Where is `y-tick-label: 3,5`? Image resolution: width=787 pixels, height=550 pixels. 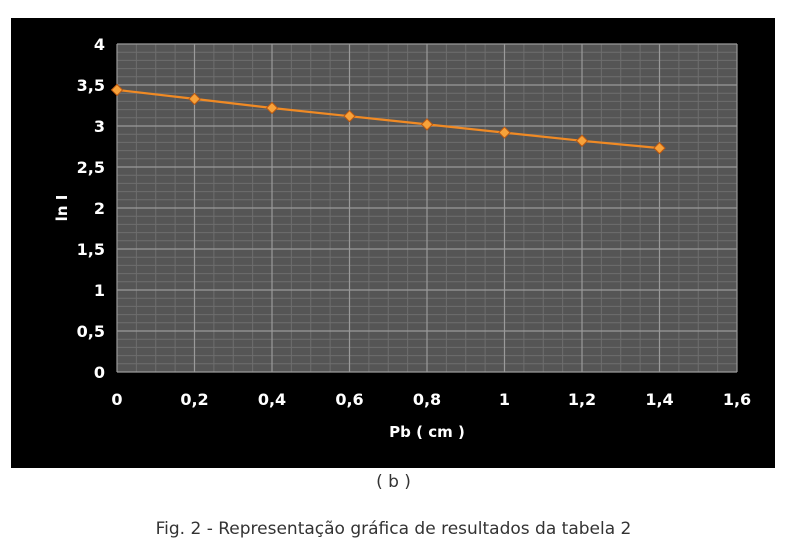 y-tick-label: 3,5 is located at coordinates (91, 85).